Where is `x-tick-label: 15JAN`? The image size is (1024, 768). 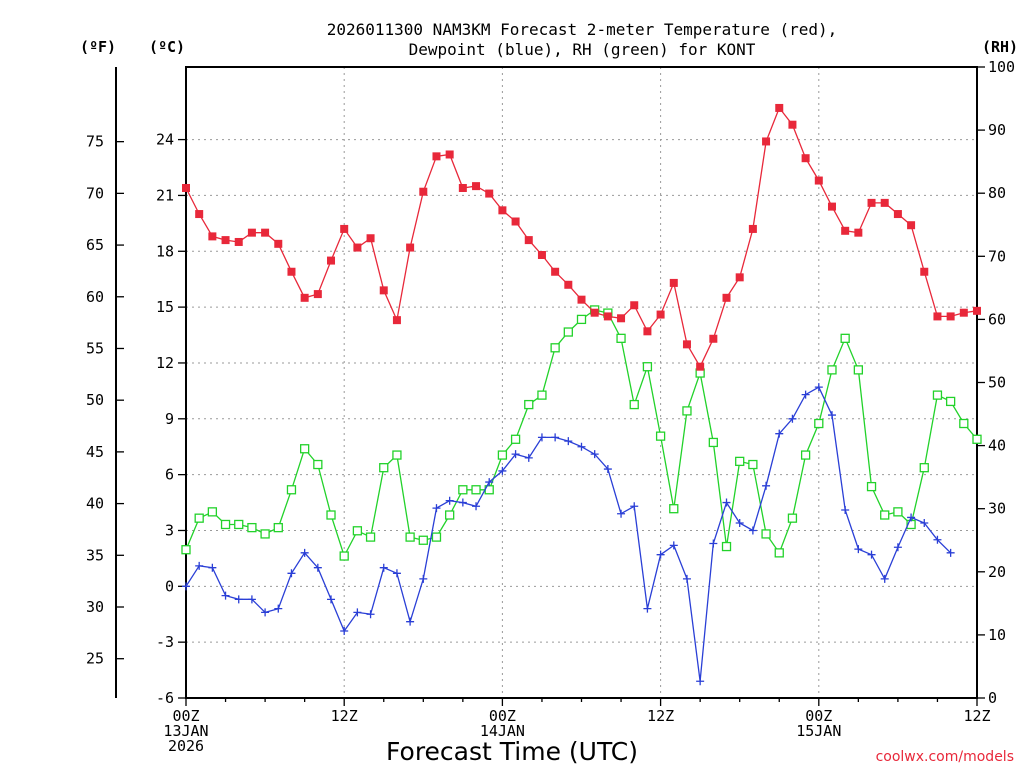 x-tick-label: 15JAN is located at coordinates (818, 731).